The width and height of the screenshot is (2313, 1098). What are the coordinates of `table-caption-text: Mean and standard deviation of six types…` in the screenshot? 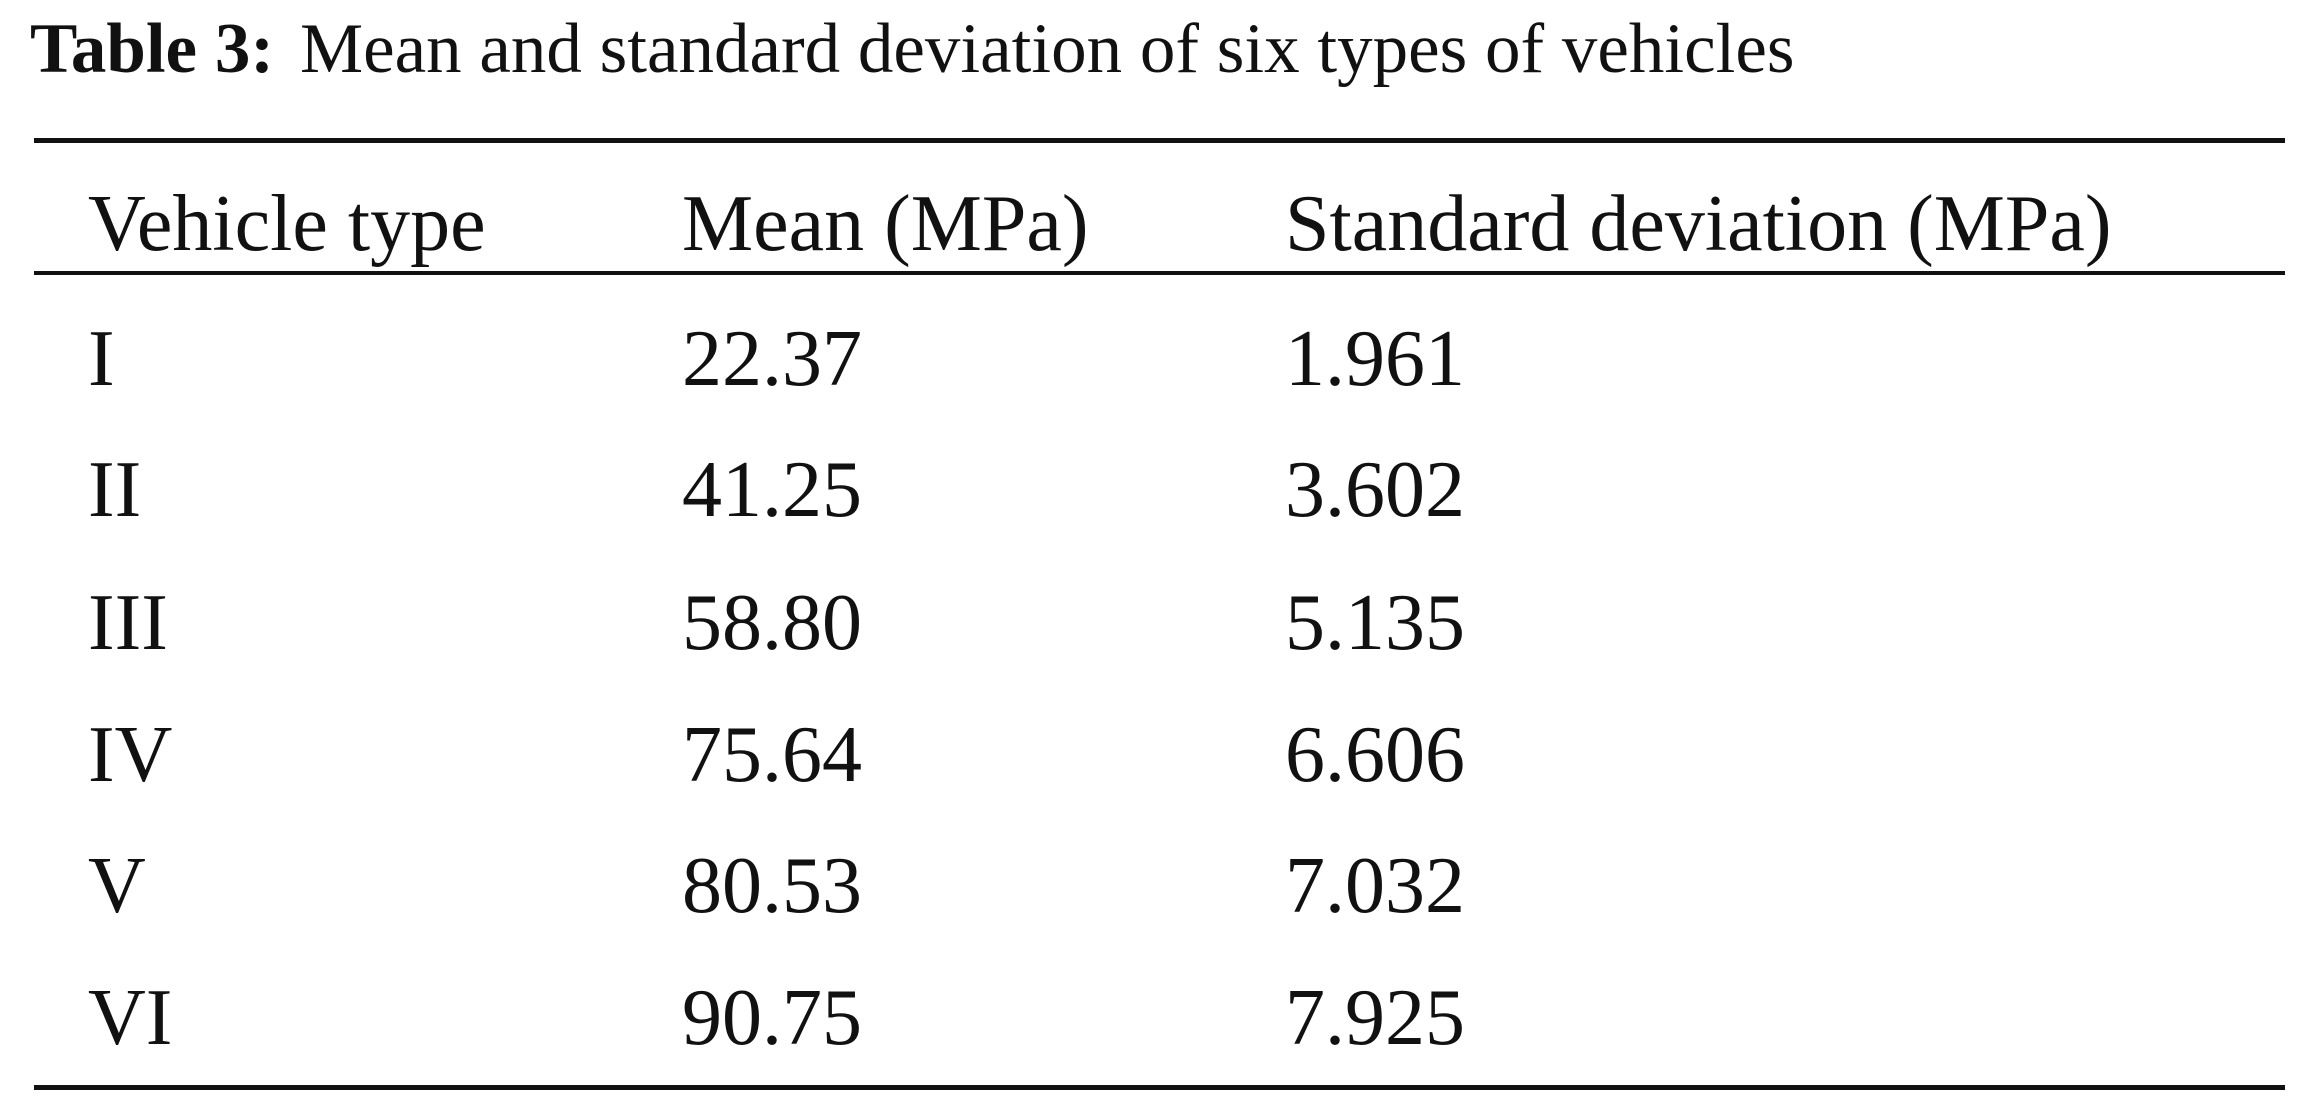 It's located at (1047, 49).